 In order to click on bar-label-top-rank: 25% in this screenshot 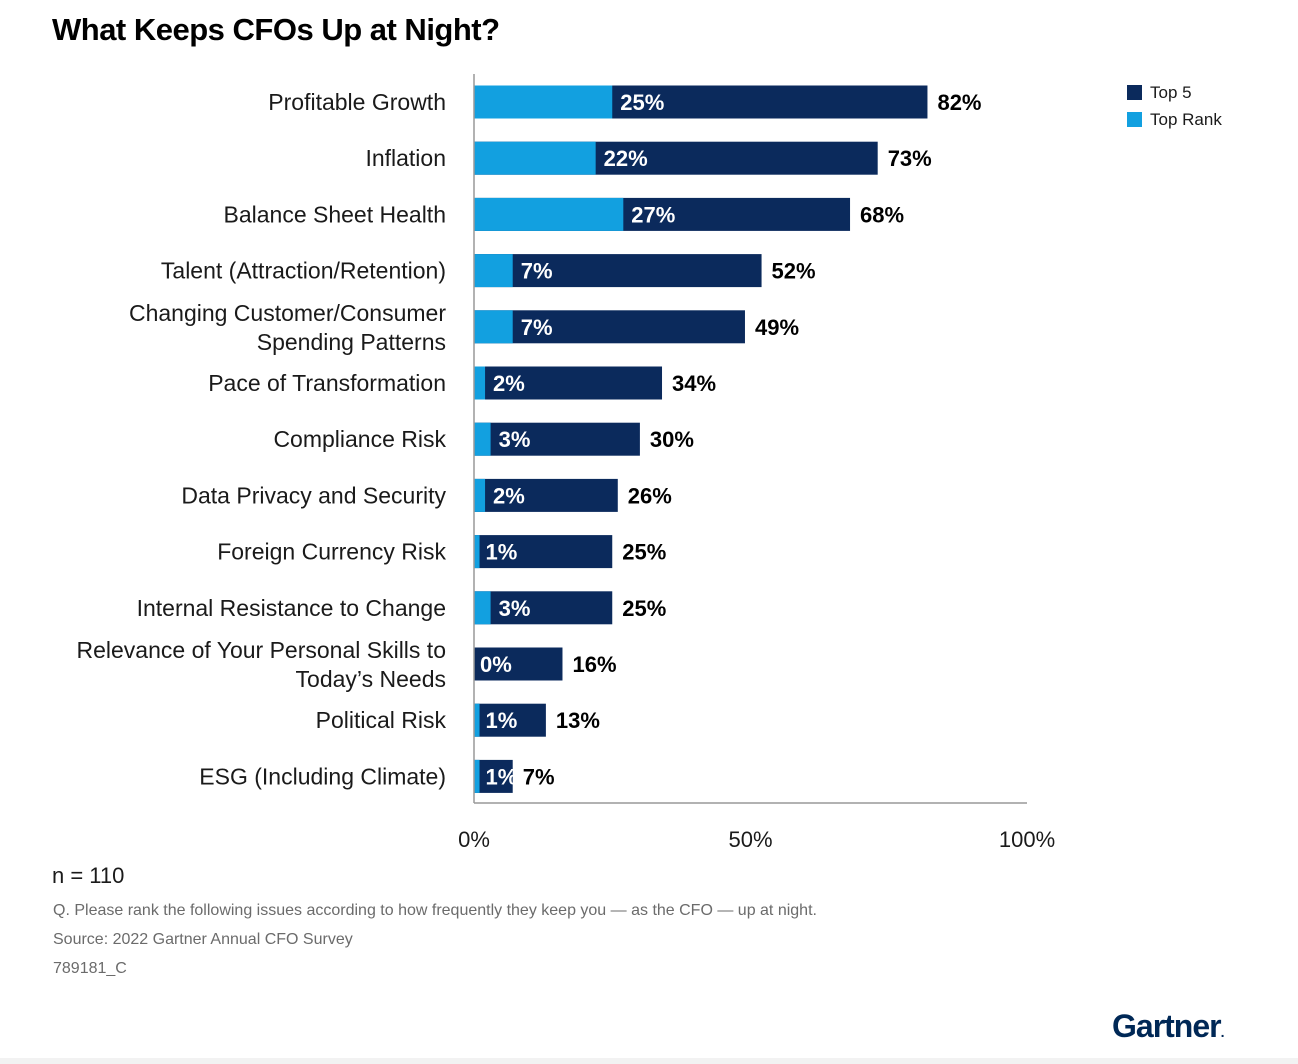, I will do `click(642, 102)`.